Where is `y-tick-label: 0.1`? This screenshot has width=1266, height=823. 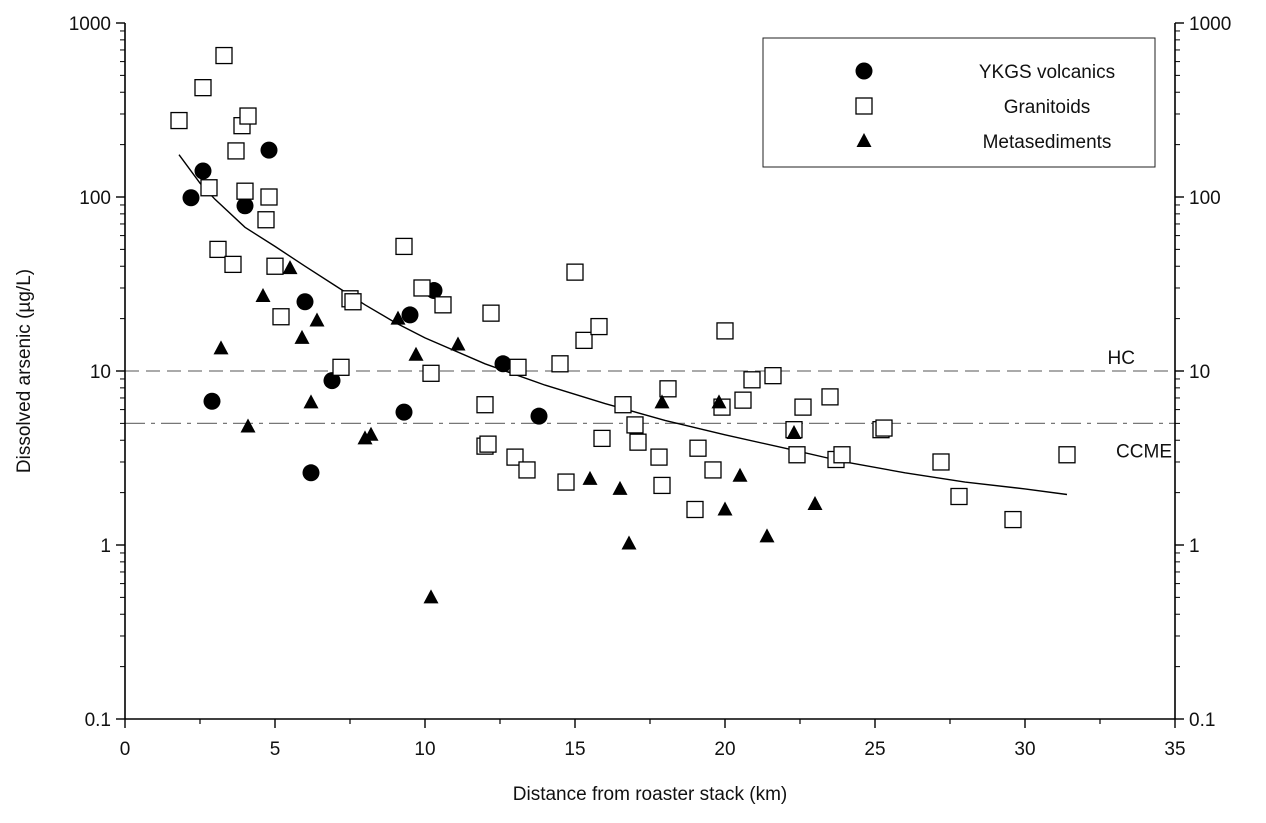 y-tick-label: 0.1 is located at coordinates (98, 720).